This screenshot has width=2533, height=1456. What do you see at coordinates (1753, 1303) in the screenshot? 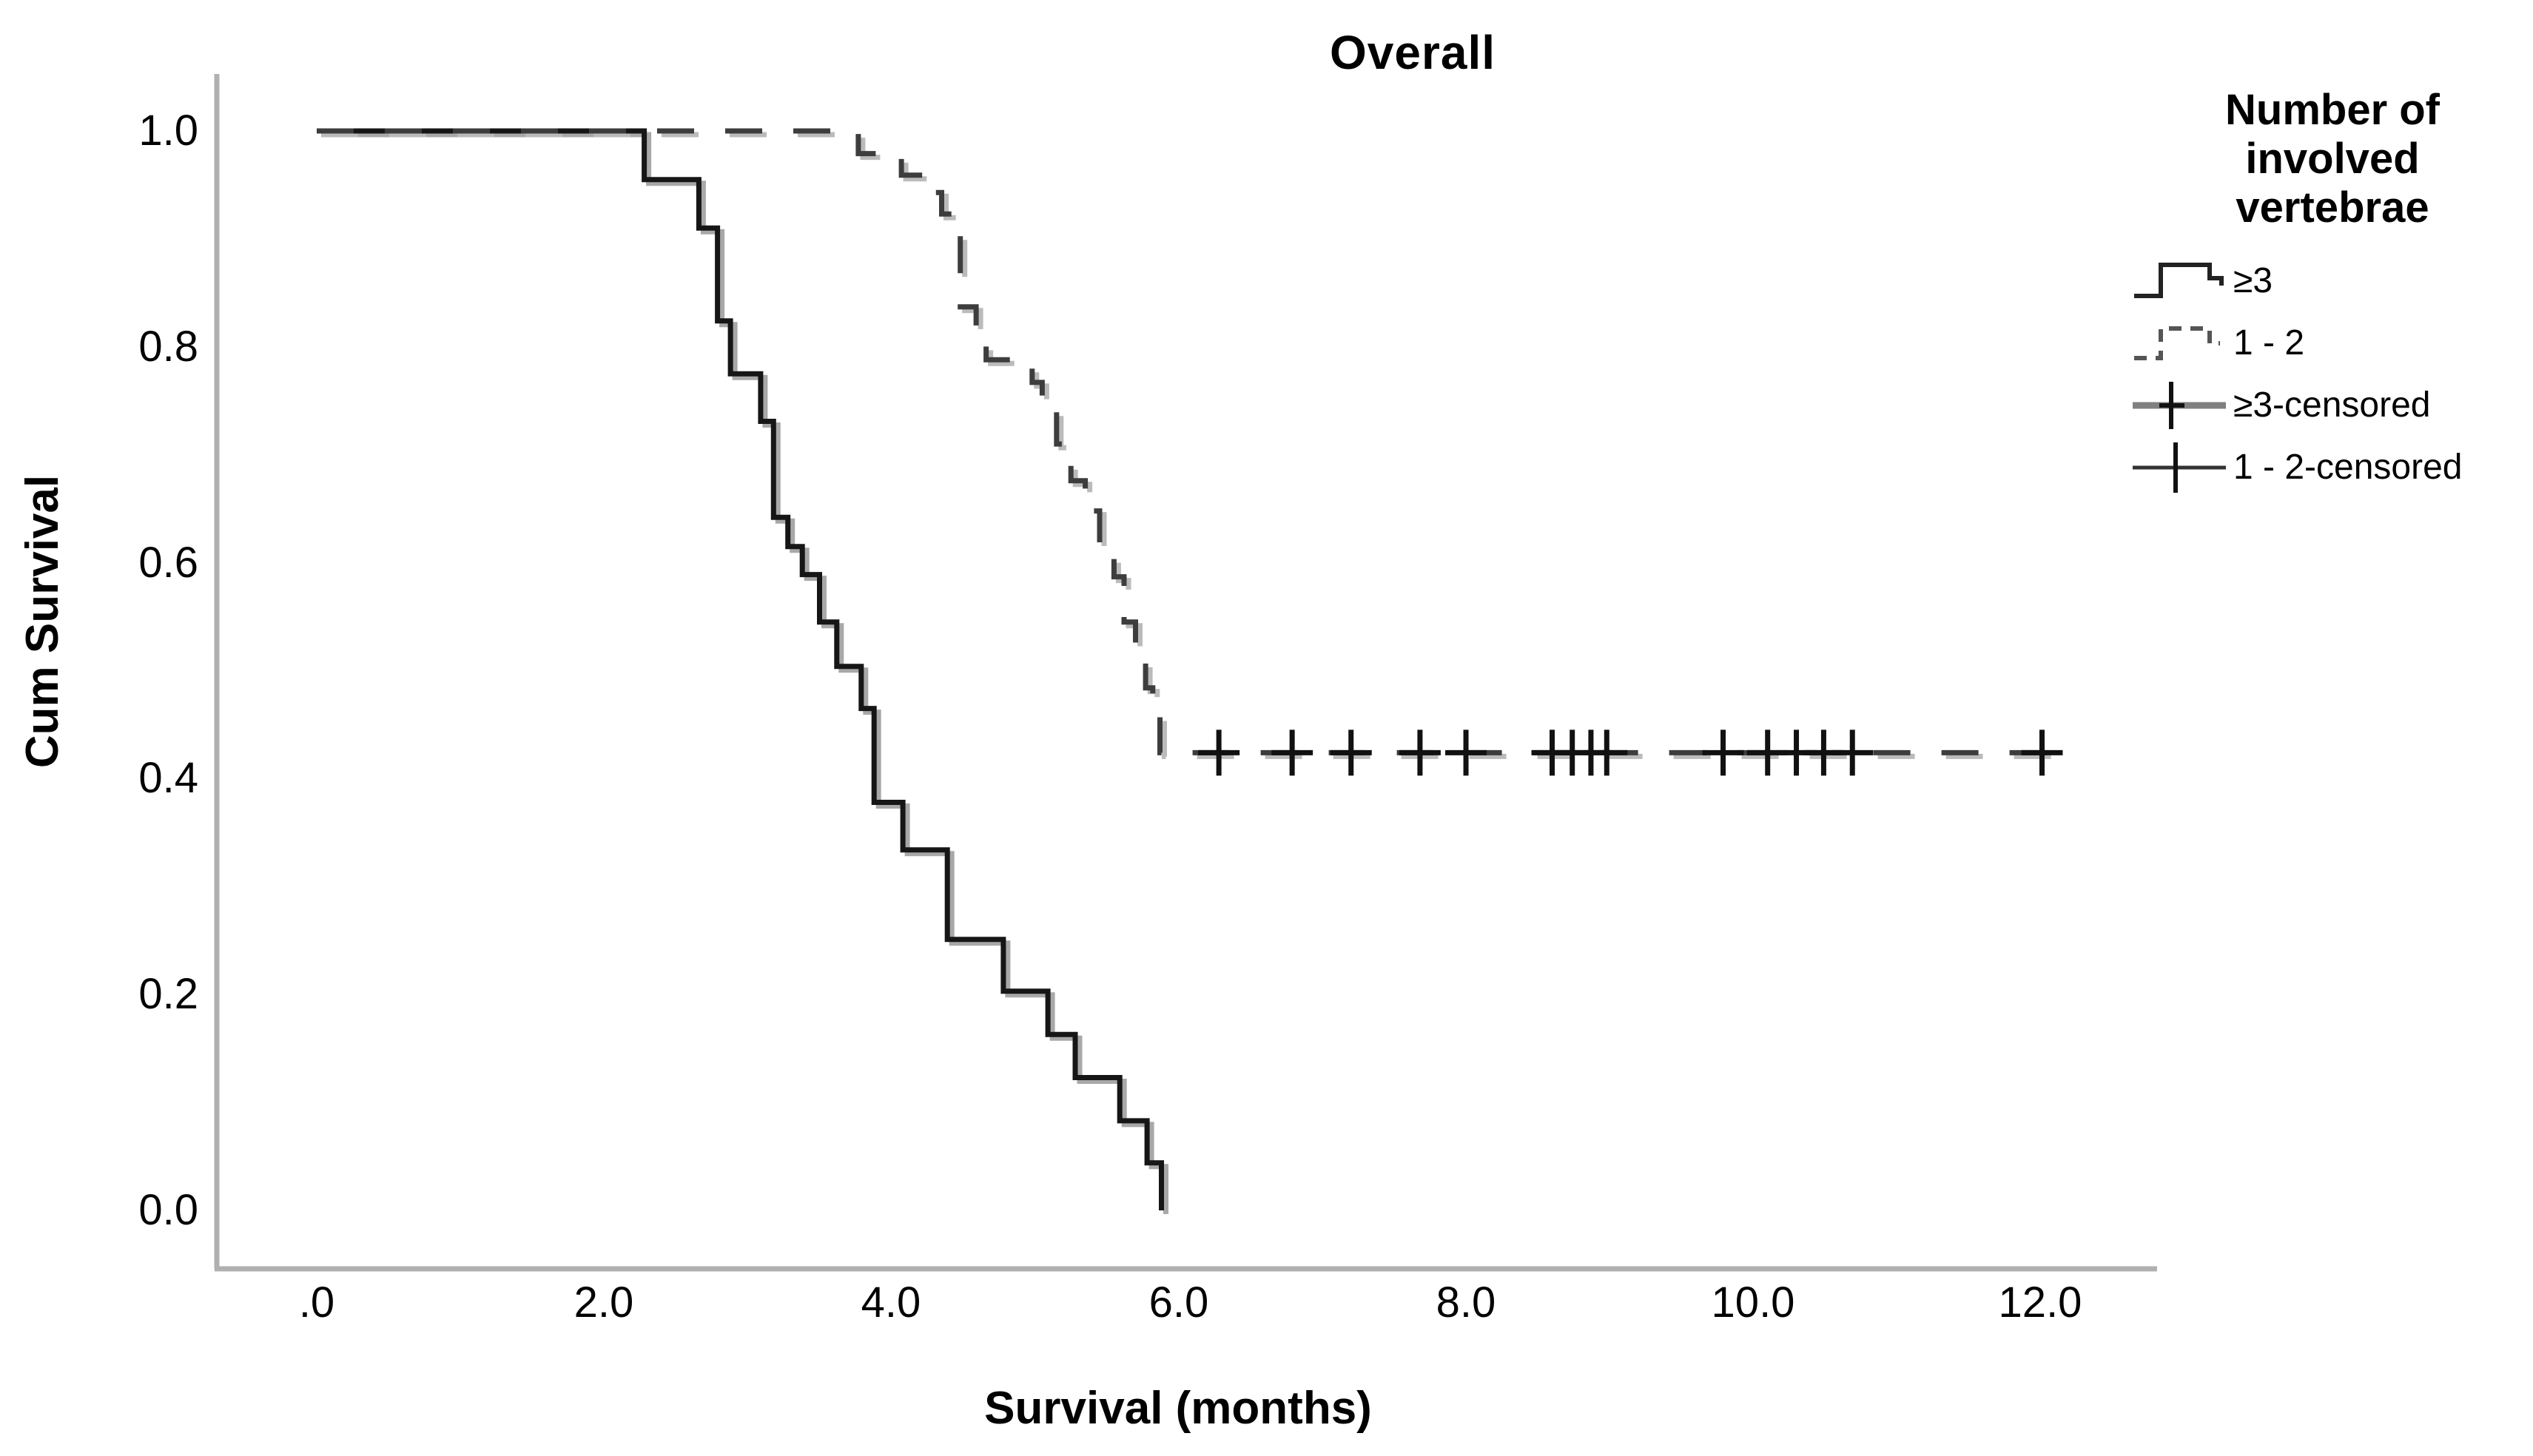
I see `x-tick-label: 10.0` at bounding box center [1753, 1303].